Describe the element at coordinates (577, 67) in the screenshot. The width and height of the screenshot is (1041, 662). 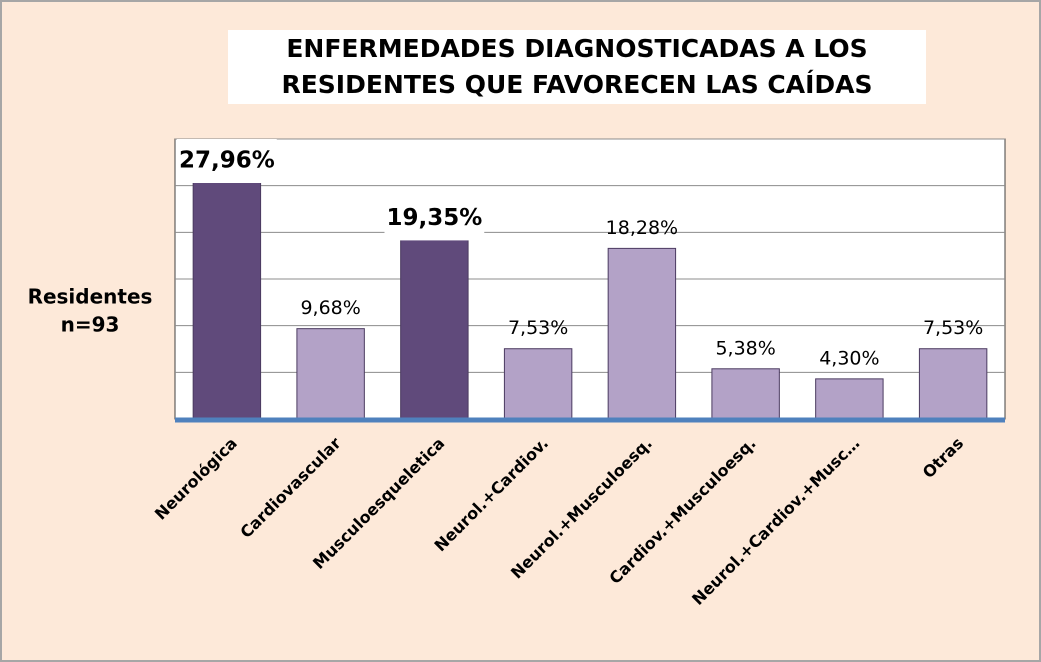
I see `title-box` at that location.